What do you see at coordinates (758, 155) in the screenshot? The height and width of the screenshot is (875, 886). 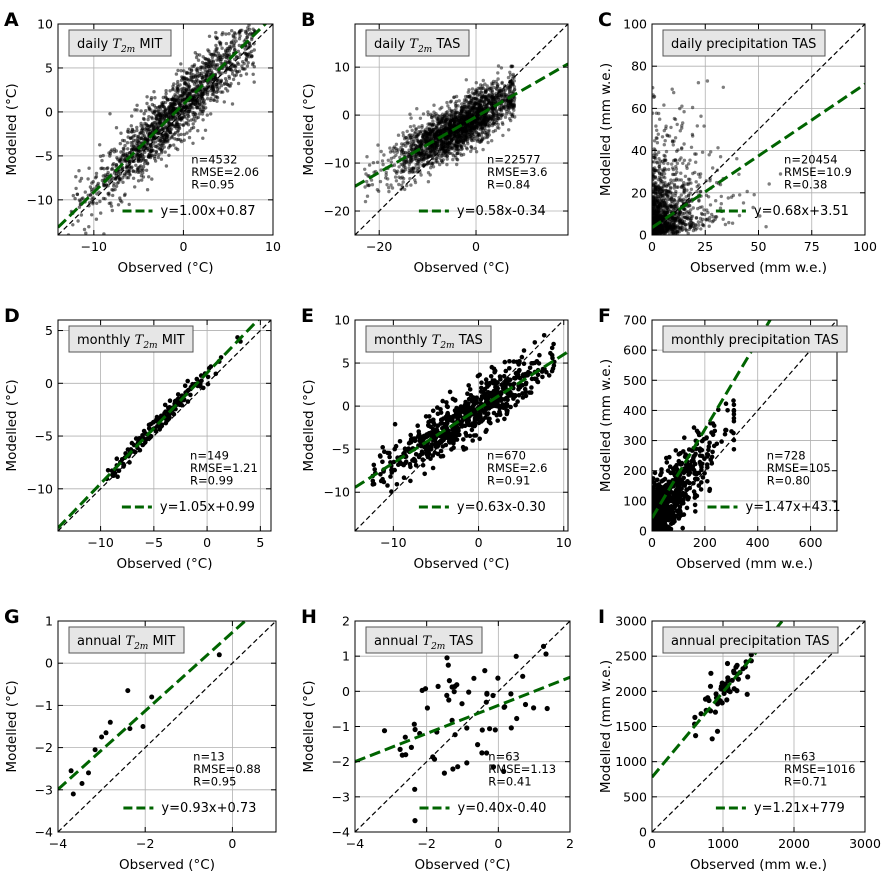 I see `fit-line` at bounding box center [758, 155].